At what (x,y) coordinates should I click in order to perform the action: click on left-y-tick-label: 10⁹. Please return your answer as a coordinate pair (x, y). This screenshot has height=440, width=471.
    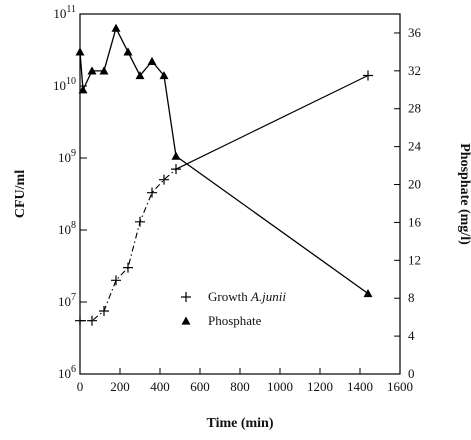
    Looking at the image, I should click on (67, 156).